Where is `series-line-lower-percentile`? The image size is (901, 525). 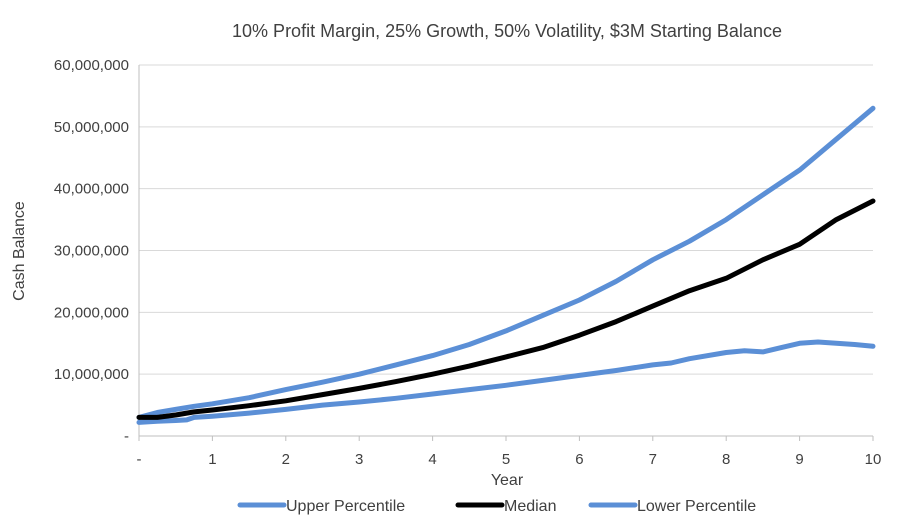 series-line-lower-percentile is located at coordinates (506, 382).